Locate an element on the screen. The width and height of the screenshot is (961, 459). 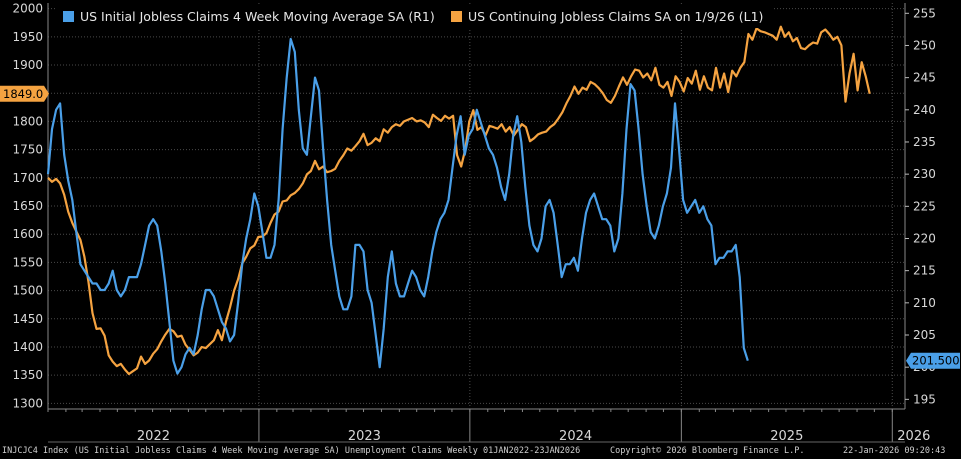
last-value-tag-left is located at coordinates (24, 93).